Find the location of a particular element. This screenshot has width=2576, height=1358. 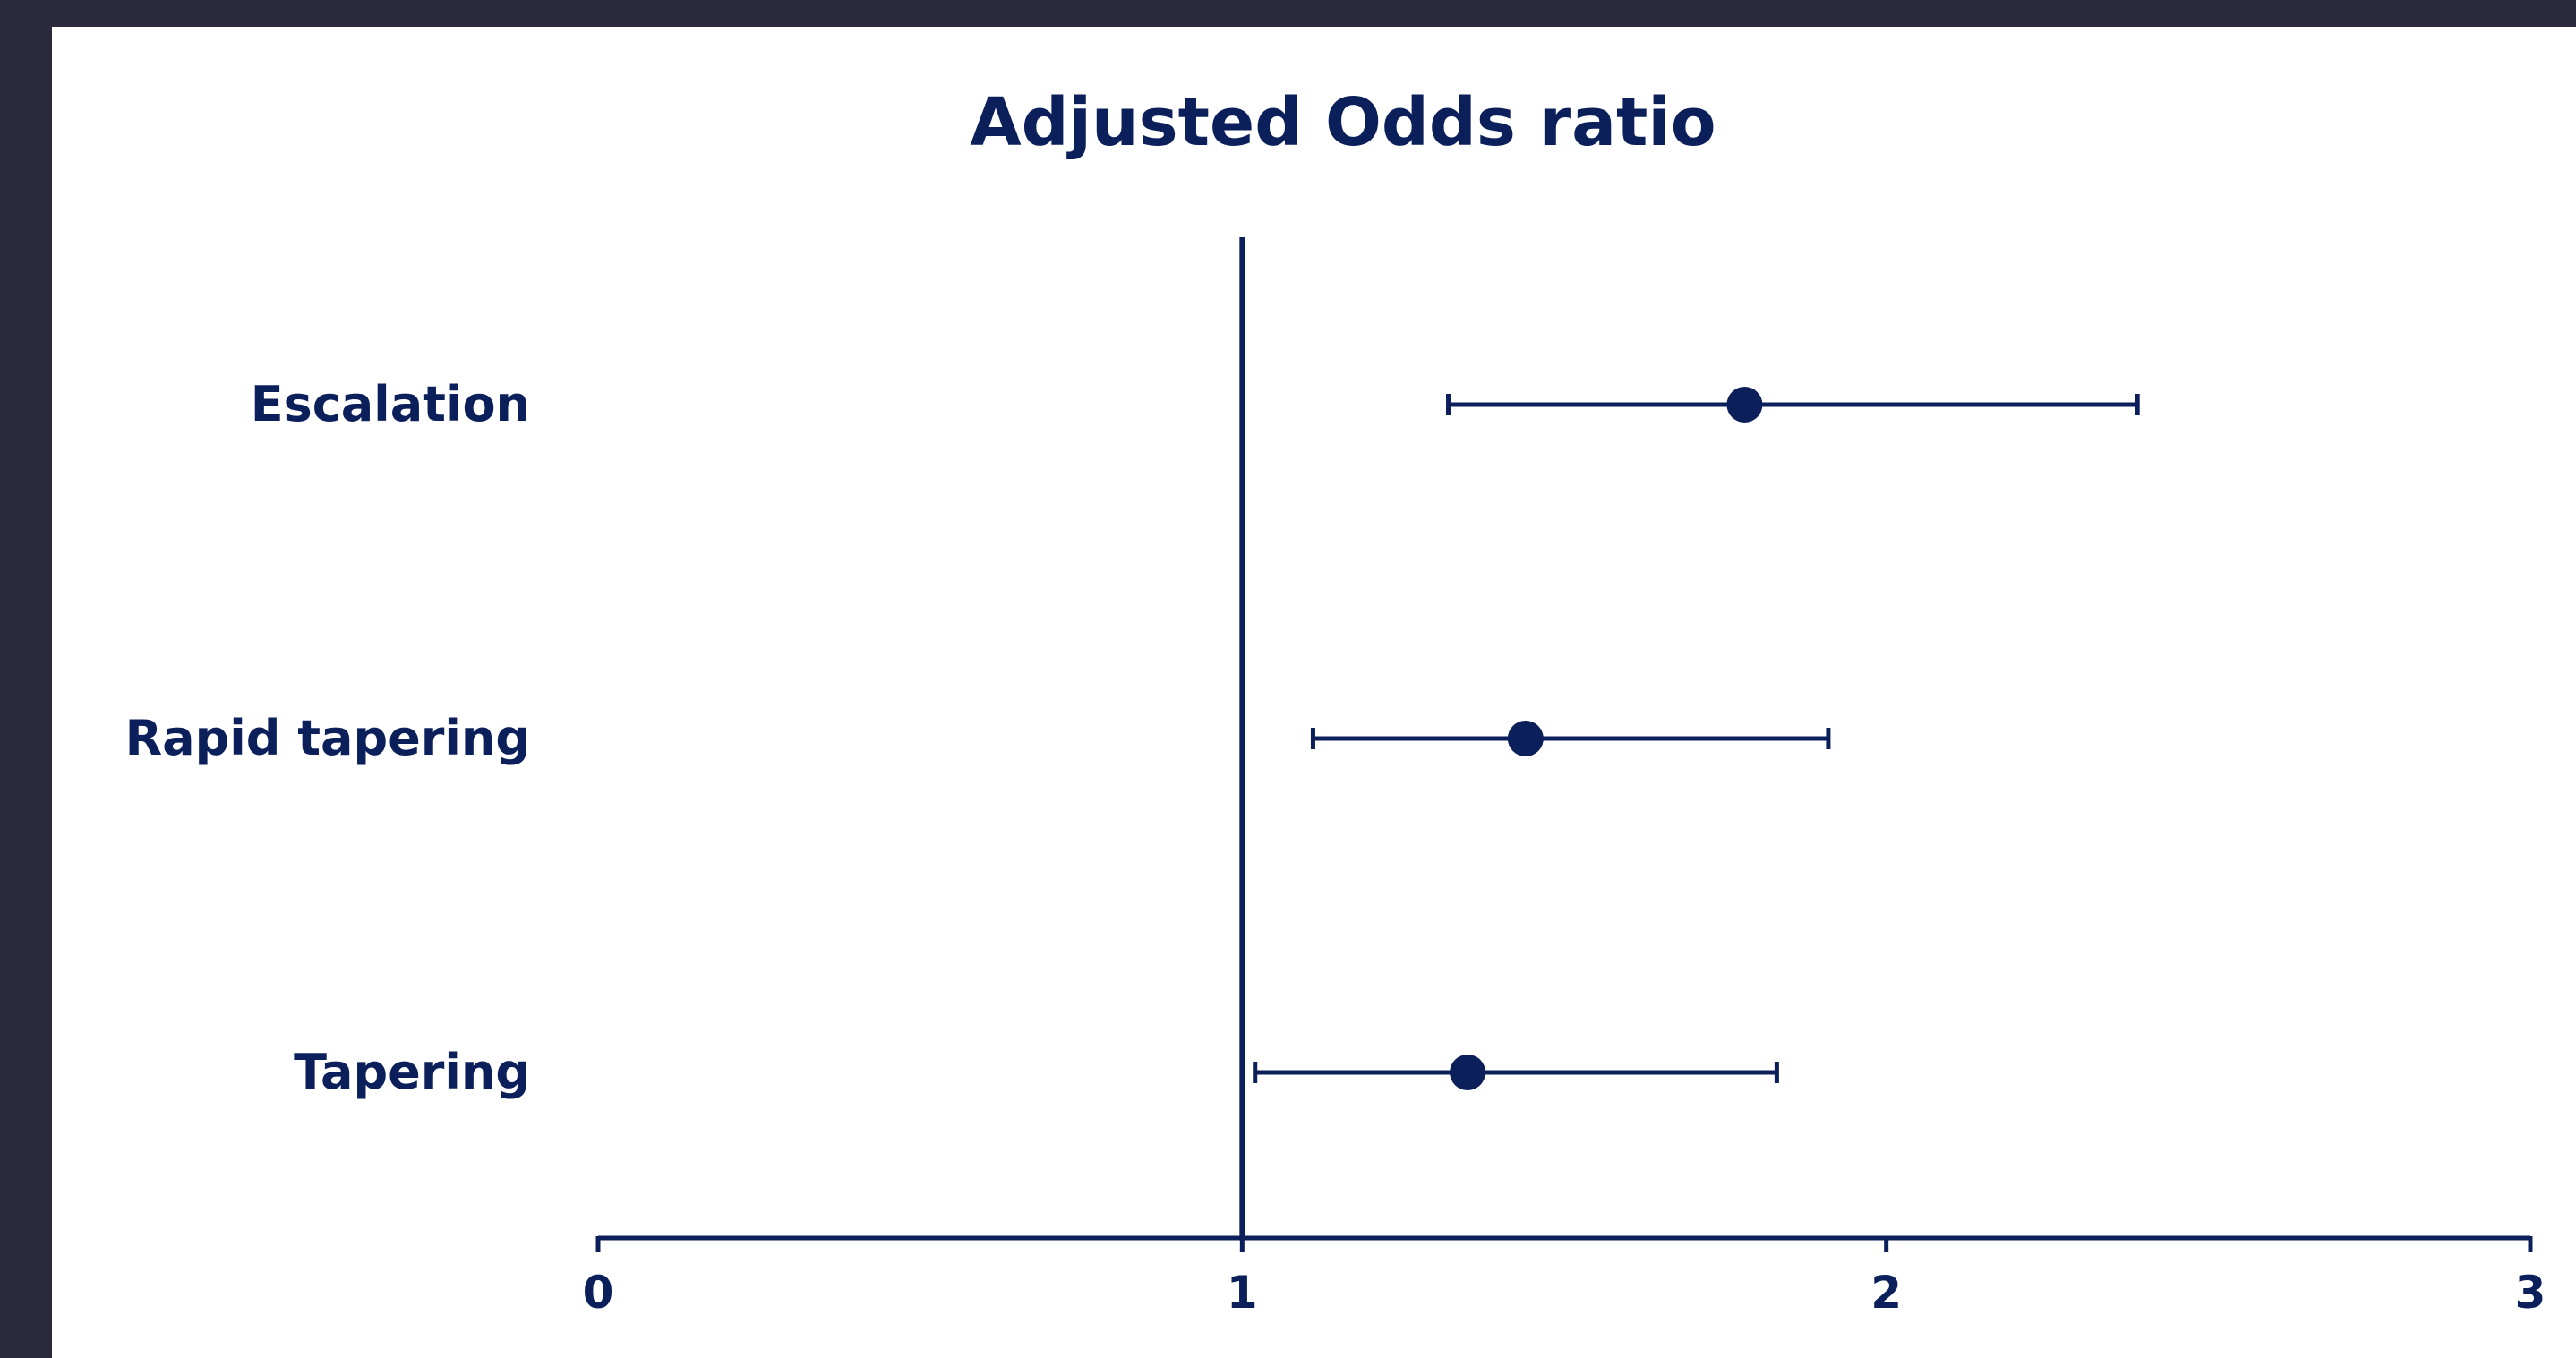

category-label: Escalation is located at coordinates (390, 404).